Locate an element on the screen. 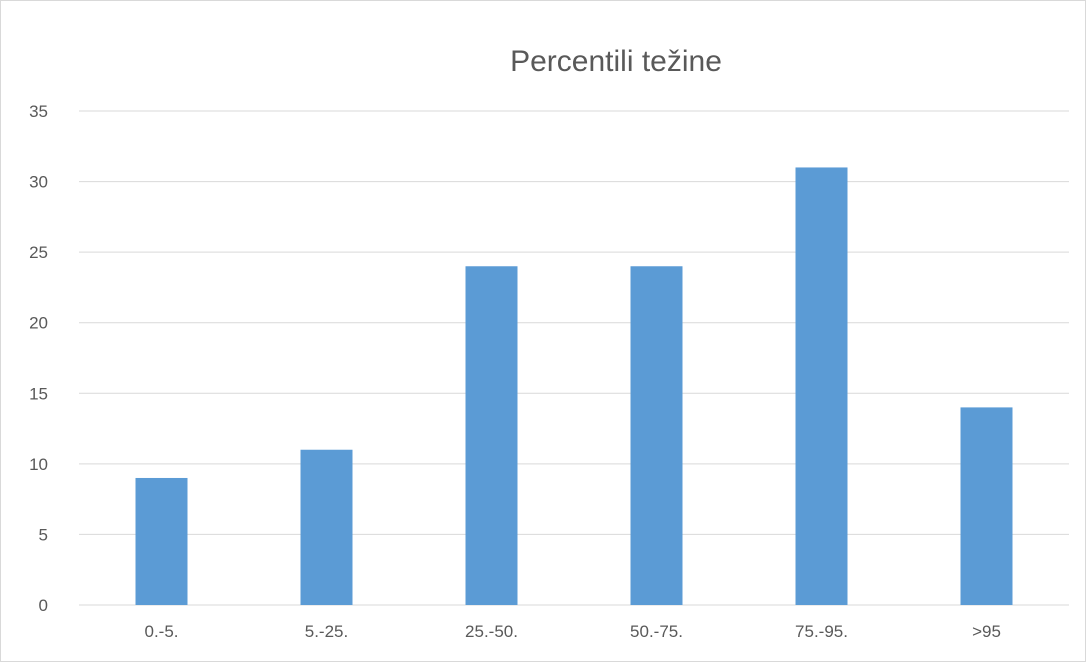 Image resolution: width=1086 pixels, height=662 pixels. y-tick-label: 25 is located at coordinates (38, 252).